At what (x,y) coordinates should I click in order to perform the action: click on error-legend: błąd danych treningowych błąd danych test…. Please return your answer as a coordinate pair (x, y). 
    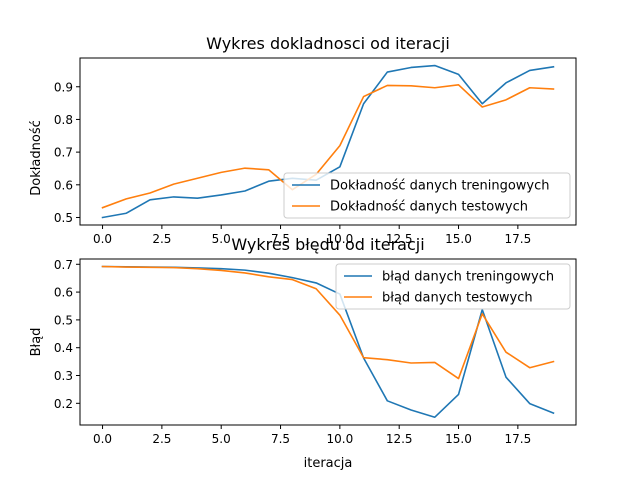
    Looking at the image, I should click on (453, 286).